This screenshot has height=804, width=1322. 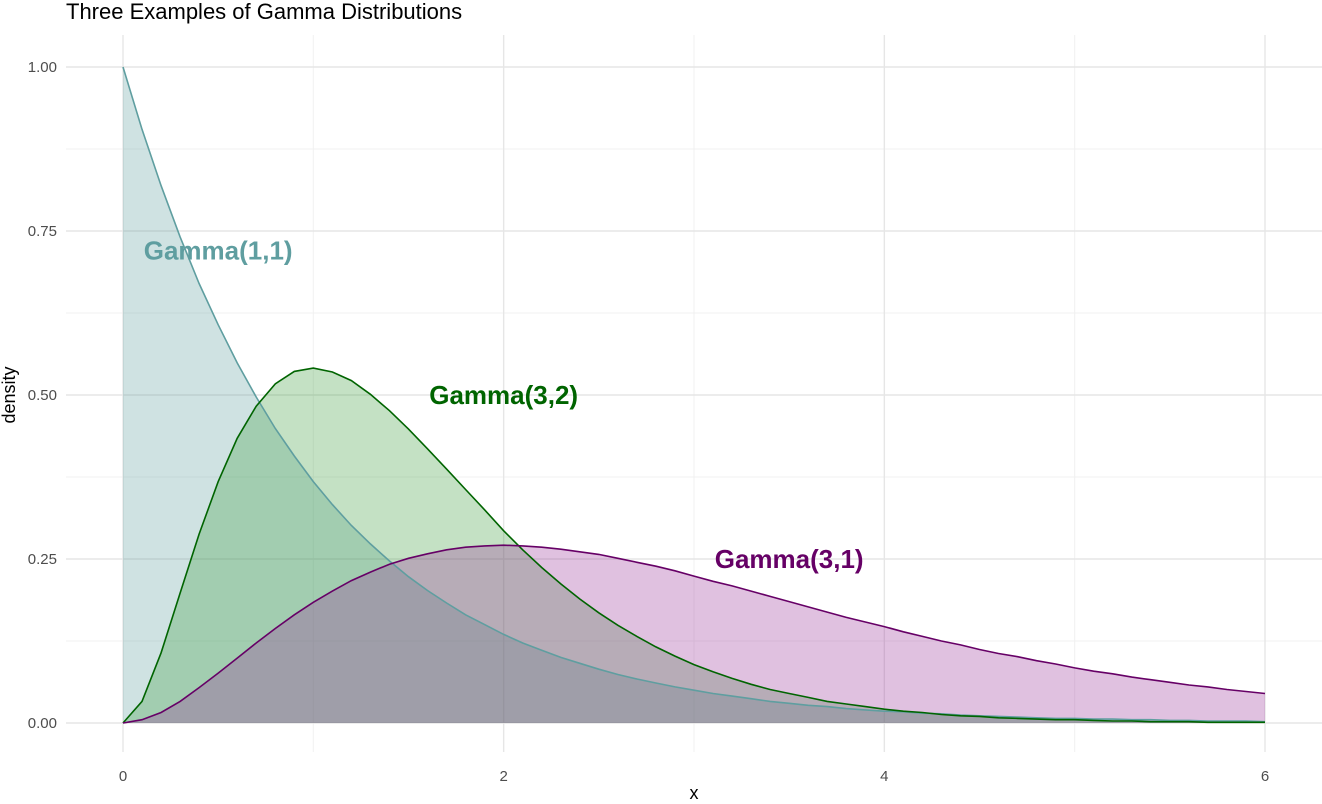 I want to click on label-gamma-1-1: Gamma(1,1), so click(x=218, y=251).